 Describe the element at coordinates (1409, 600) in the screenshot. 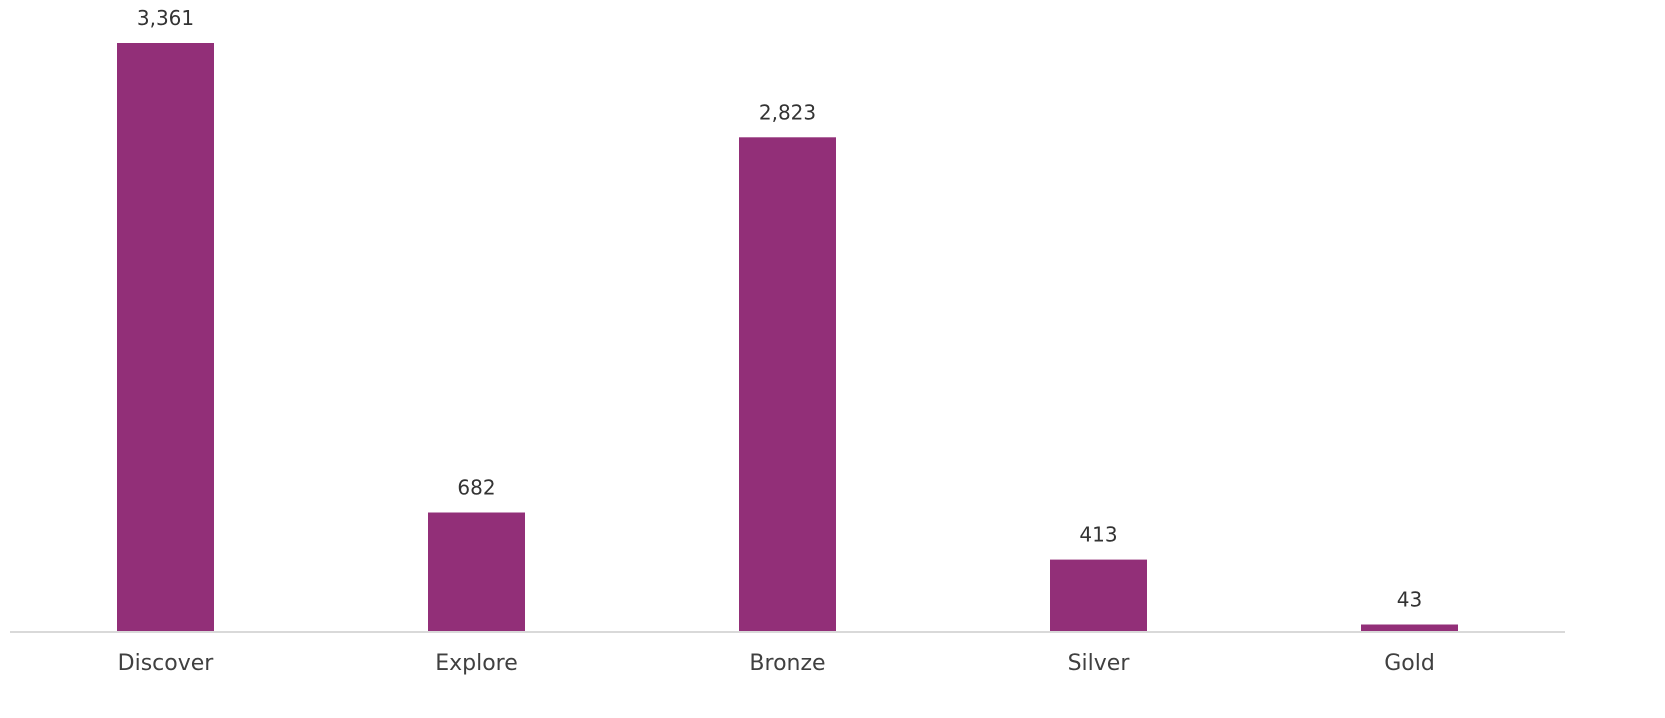

I see `value-label-gold: 43` at that location.